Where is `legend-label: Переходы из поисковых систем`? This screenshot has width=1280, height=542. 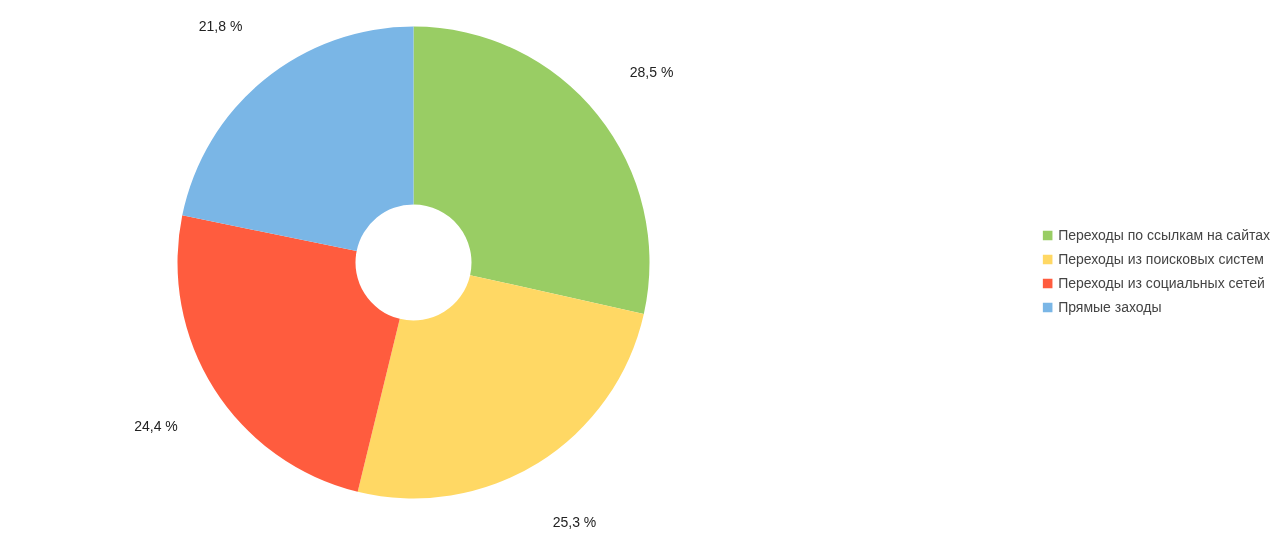 legend-label: Переходы из поисковых систем is located at coordinates (1161, 259).